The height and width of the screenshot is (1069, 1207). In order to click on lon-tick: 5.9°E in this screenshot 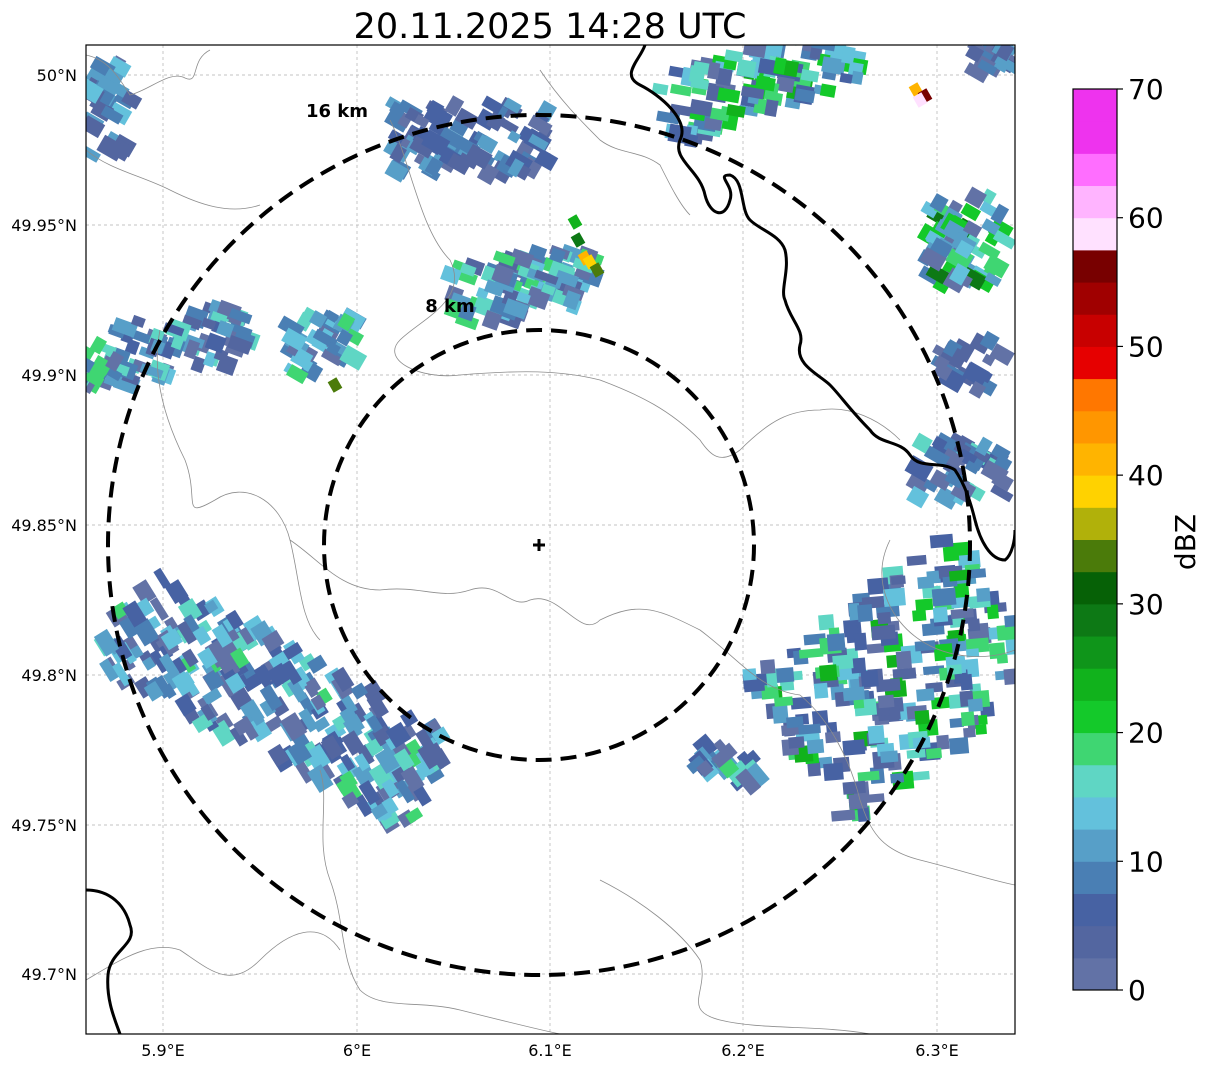, I will do `click(163, 1050)`.